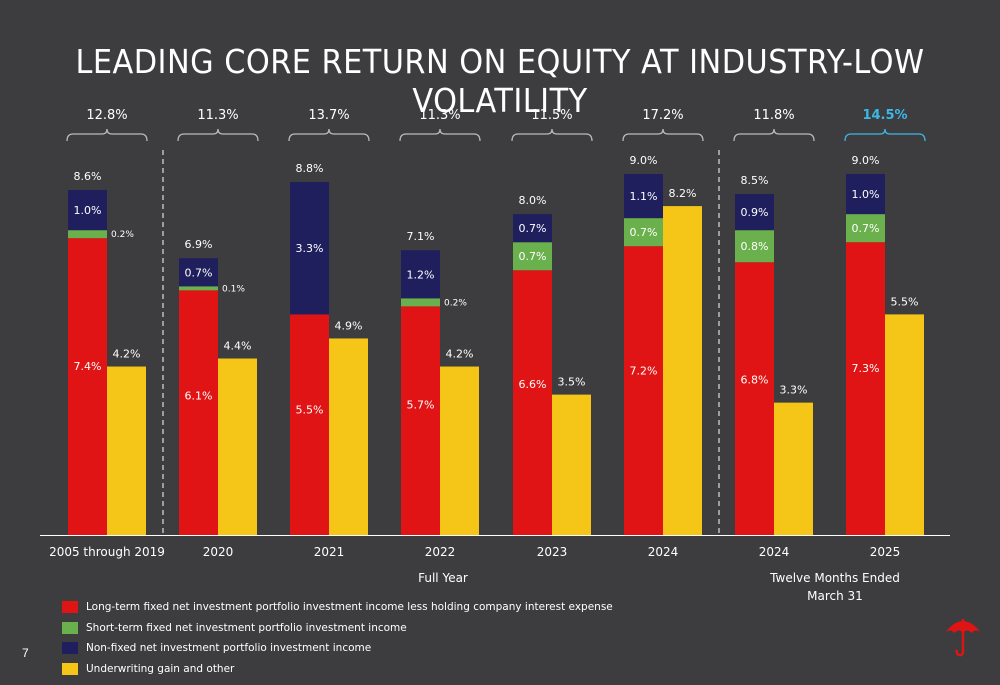  I want to click on data-label-underwriting: 3.5%, so click(572, 382).